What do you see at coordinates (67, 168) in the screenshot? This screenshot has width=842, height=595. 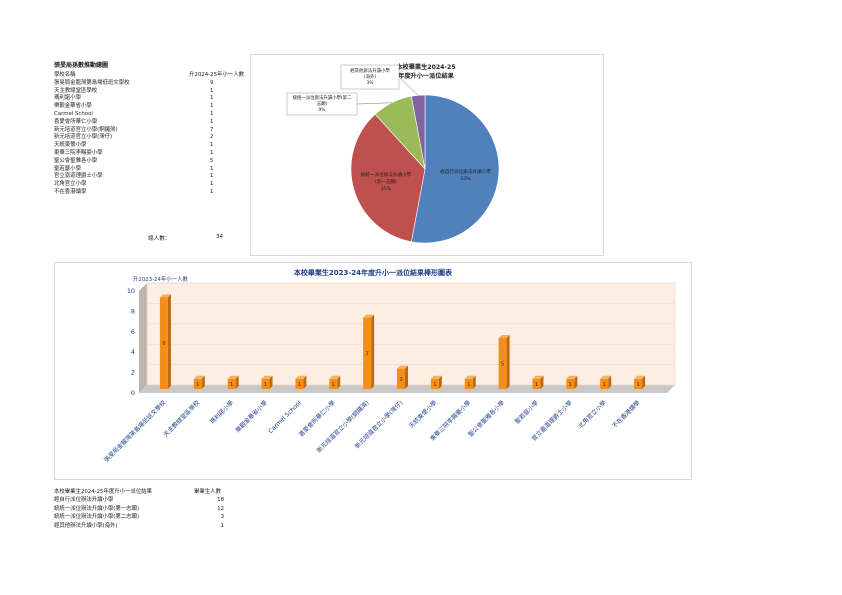 I see `school-name: 聖若瑟小學` at bounding box center [67, 168].